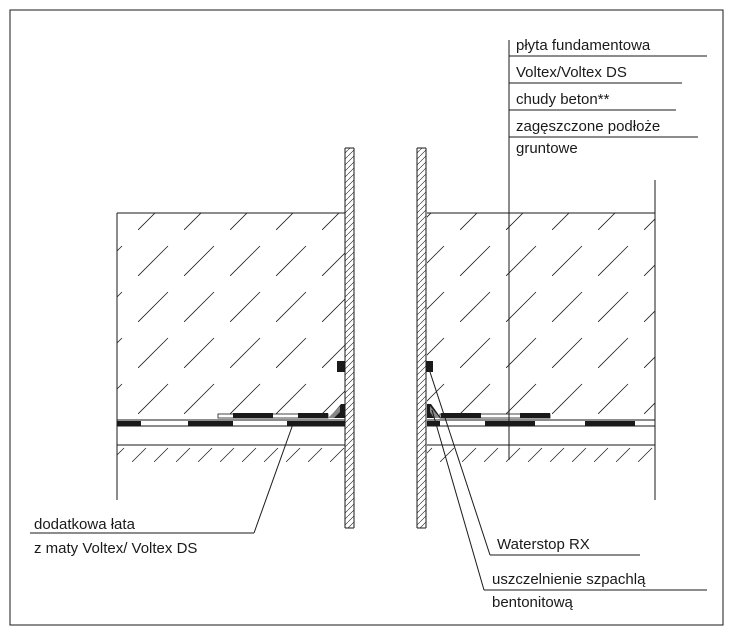 The image size is (733, 635). Describe the element at coordinates (533, 602) in the screenshot. I see `label-sealing-line2: bentonitową` at that location.